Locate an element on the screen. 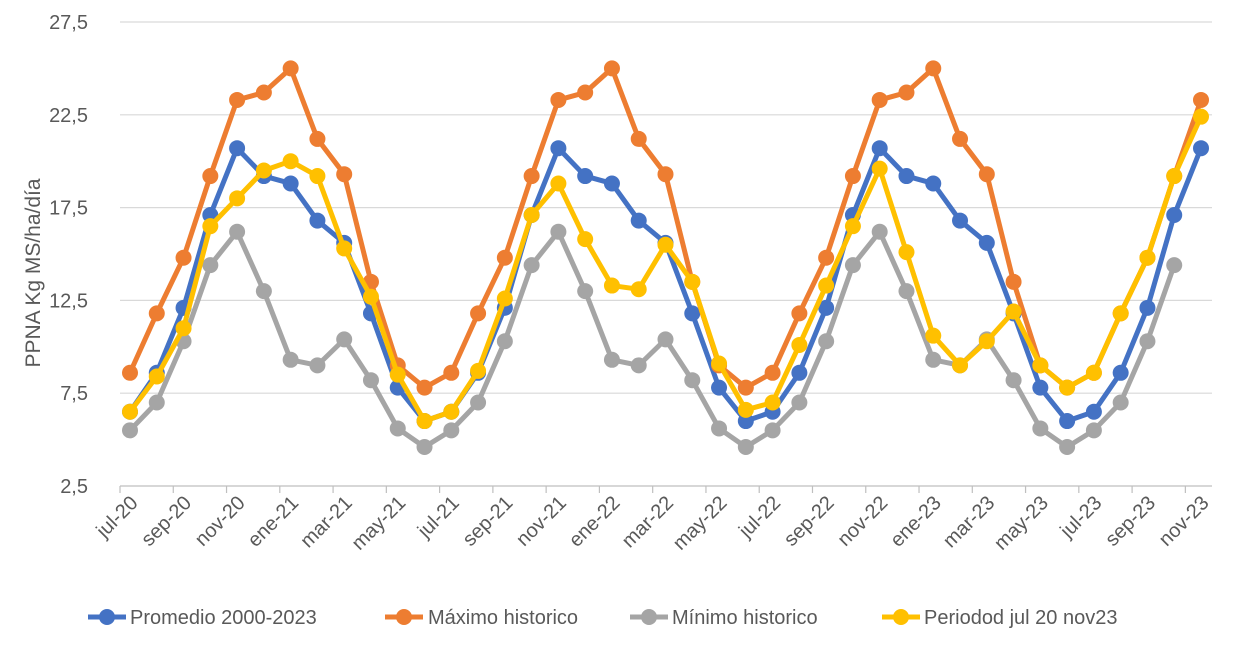 The height and width of the screenshot is (650, 1240). legend-label: Máximo historico is located at coordinates (503, 618).